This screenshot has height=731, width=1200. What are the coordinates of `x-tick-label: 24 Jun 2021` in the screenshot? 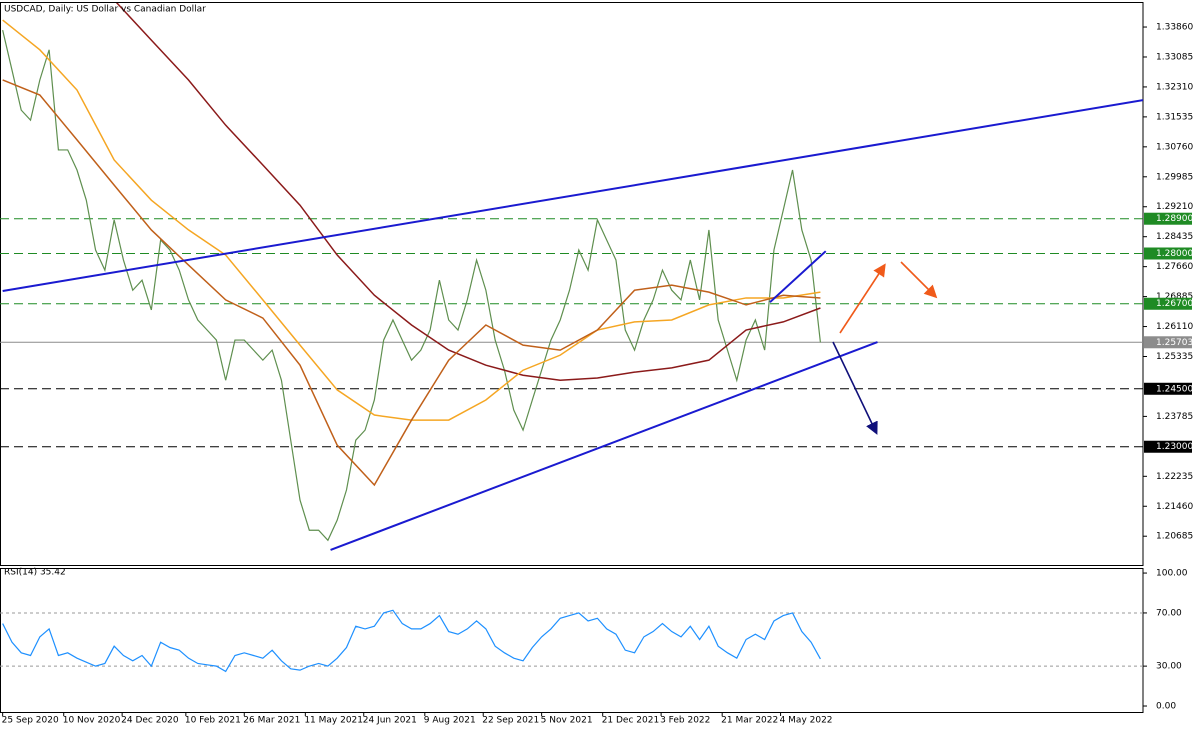 It's located at (390, 721).